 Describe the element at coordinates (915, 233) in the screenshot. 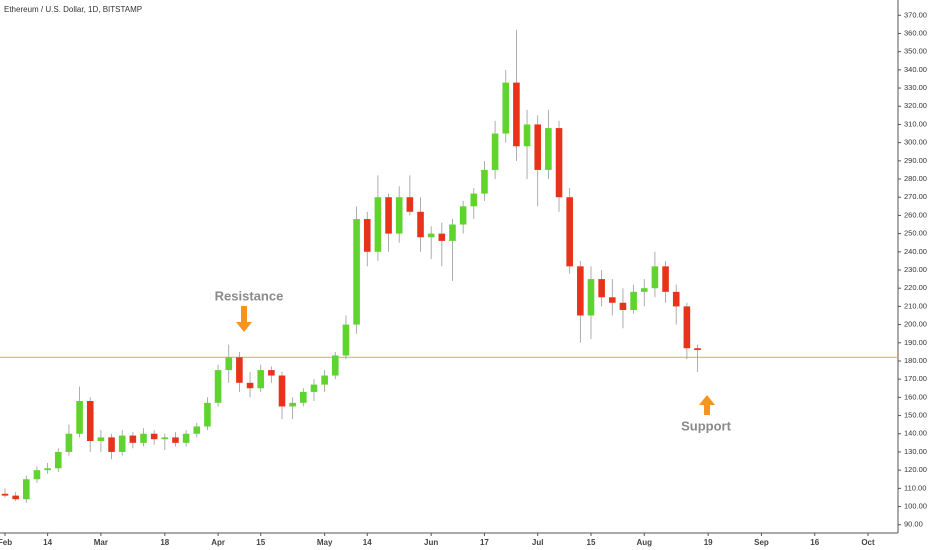

I see `y-tick-label: 250.00` at that location.